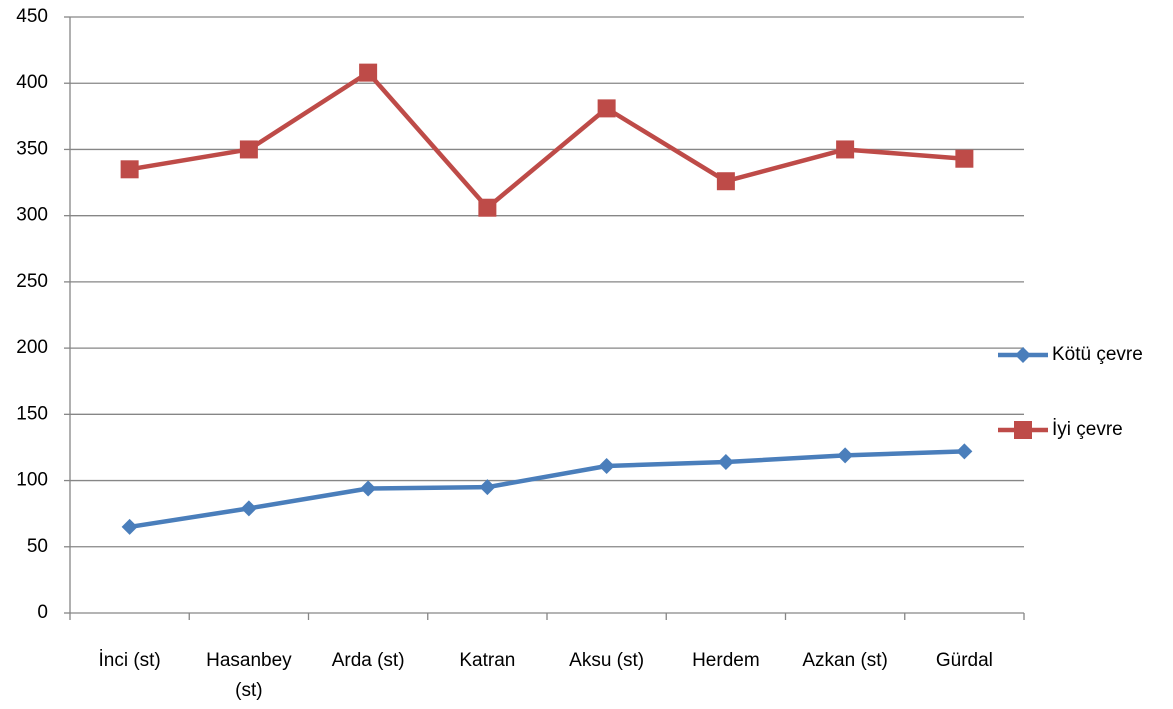 The height and width of the screenshot is (709, 1173). I want to click on y-tick-label: 150, so click(32, 413).